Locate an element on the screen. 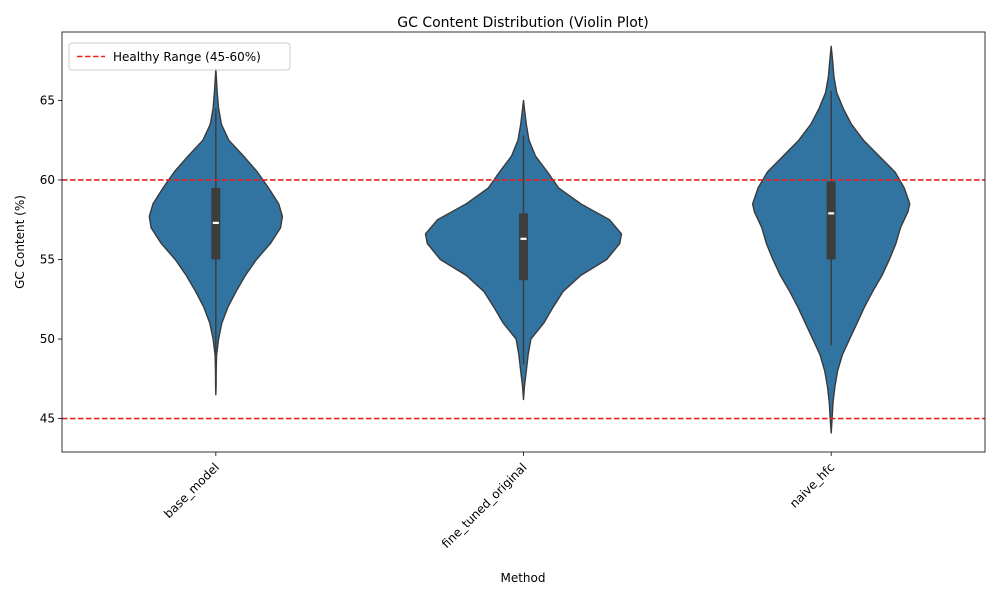  x-axis-label: Method is located at coordinates (522, 578).